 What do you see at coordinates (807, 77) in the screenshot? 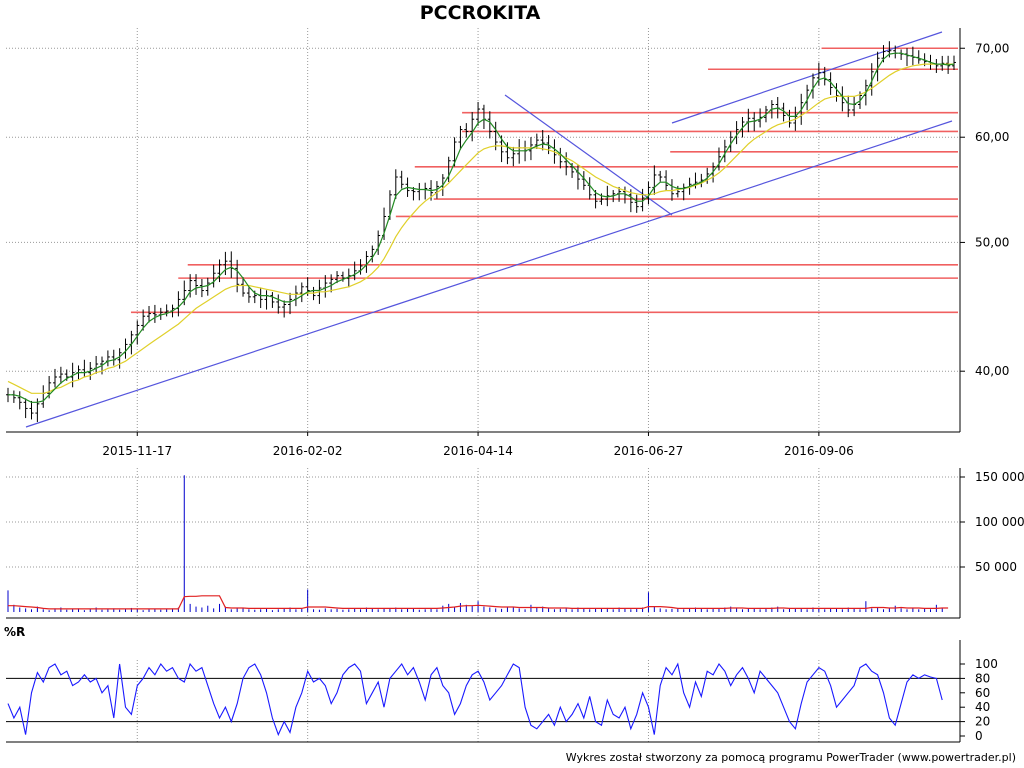
I see `channel-line` at bounding box center [807, 77].